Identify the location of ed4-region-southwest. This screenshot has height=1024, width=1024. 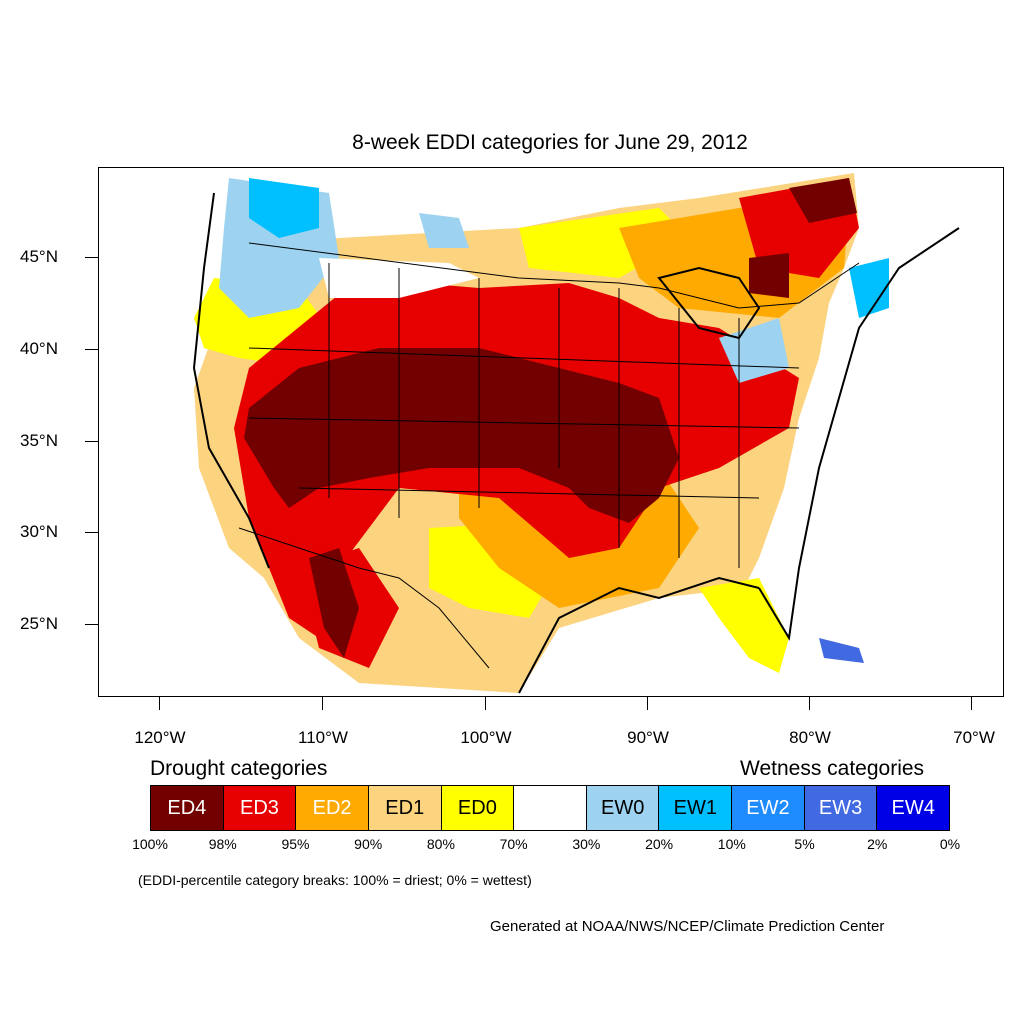
(334, 603).